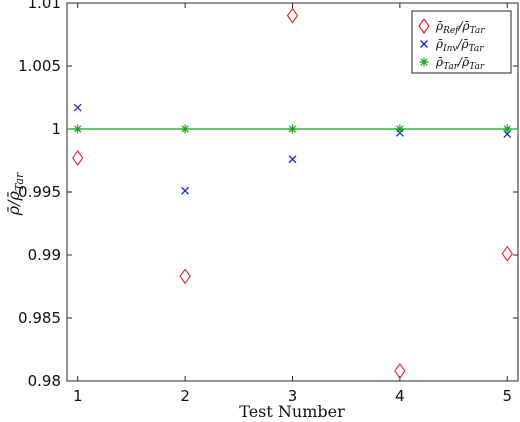  Describe the element at coordinates (39, 318) in the screenshot. I see `y-tick-label: 0.985` at that location.